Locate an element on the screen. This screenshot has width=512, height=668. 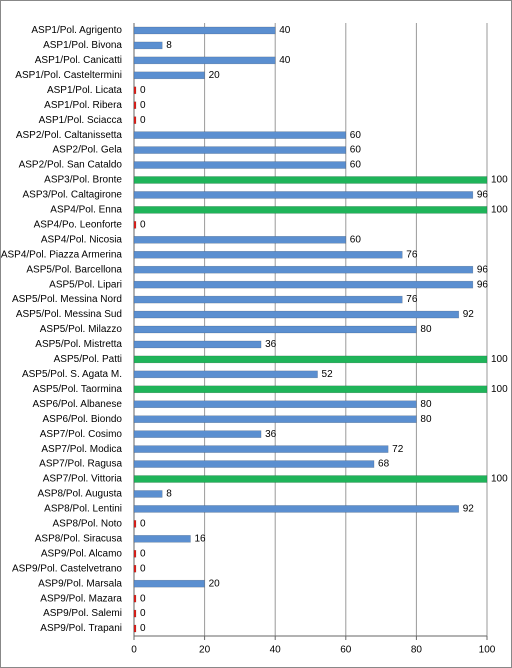
x-tick-label: 0 is located at coordinates (134, 650).